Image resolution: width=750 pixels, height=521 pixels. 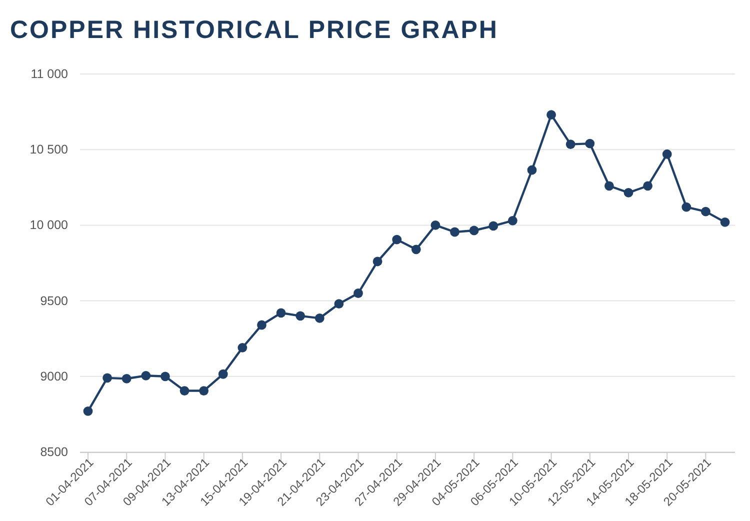 I want to click on y-tick-label: 9000, so click(x=54, y=376).